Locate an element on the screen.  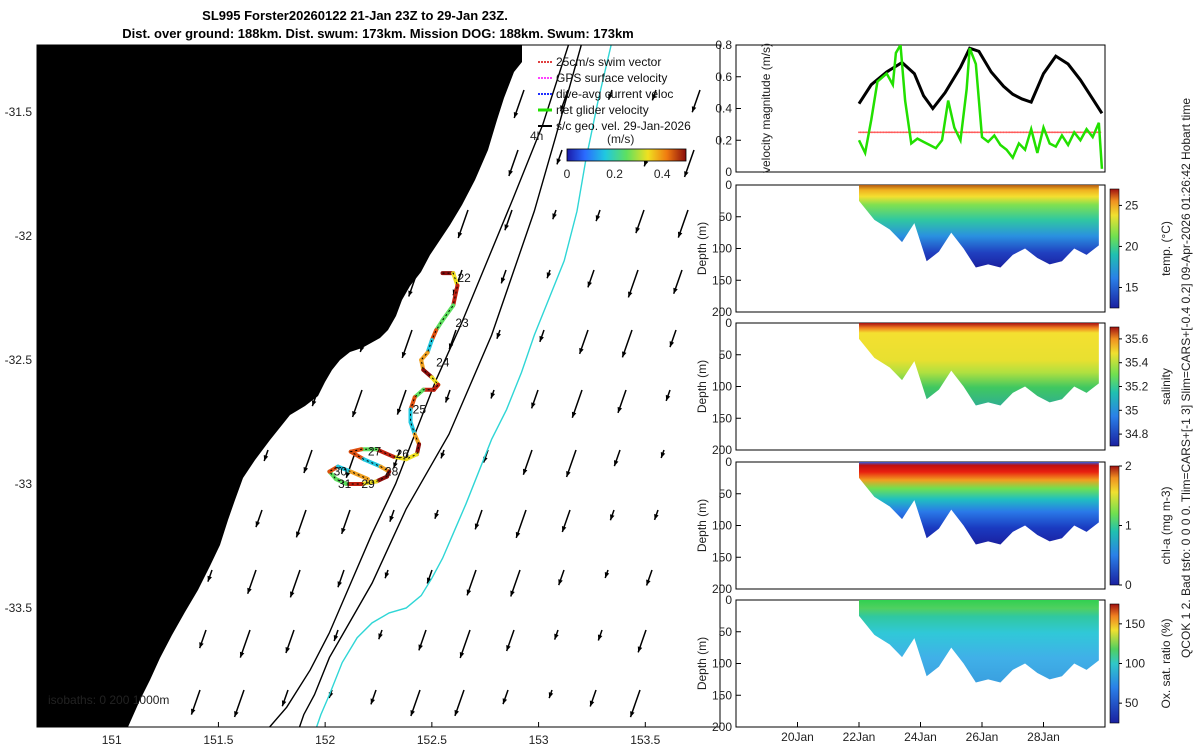
depth-ticklabel: 200 is located at coordinates (722, 450).